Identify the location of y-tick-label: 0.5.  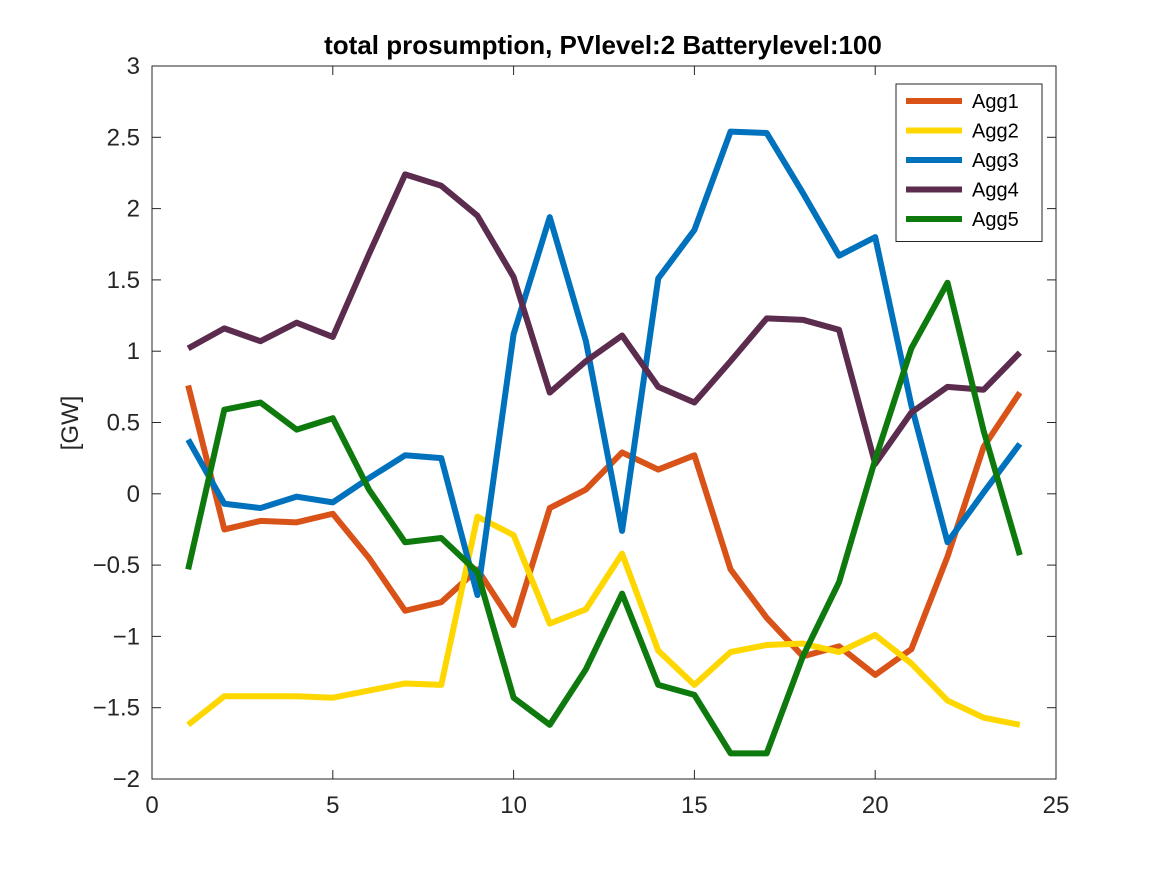
(123, 423).